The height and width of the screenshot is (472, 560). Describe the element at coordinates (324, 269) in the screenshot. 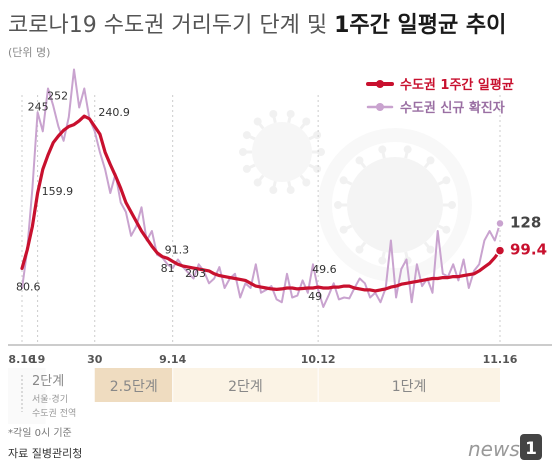

I see `data-label-avg: 49.6` at that location.